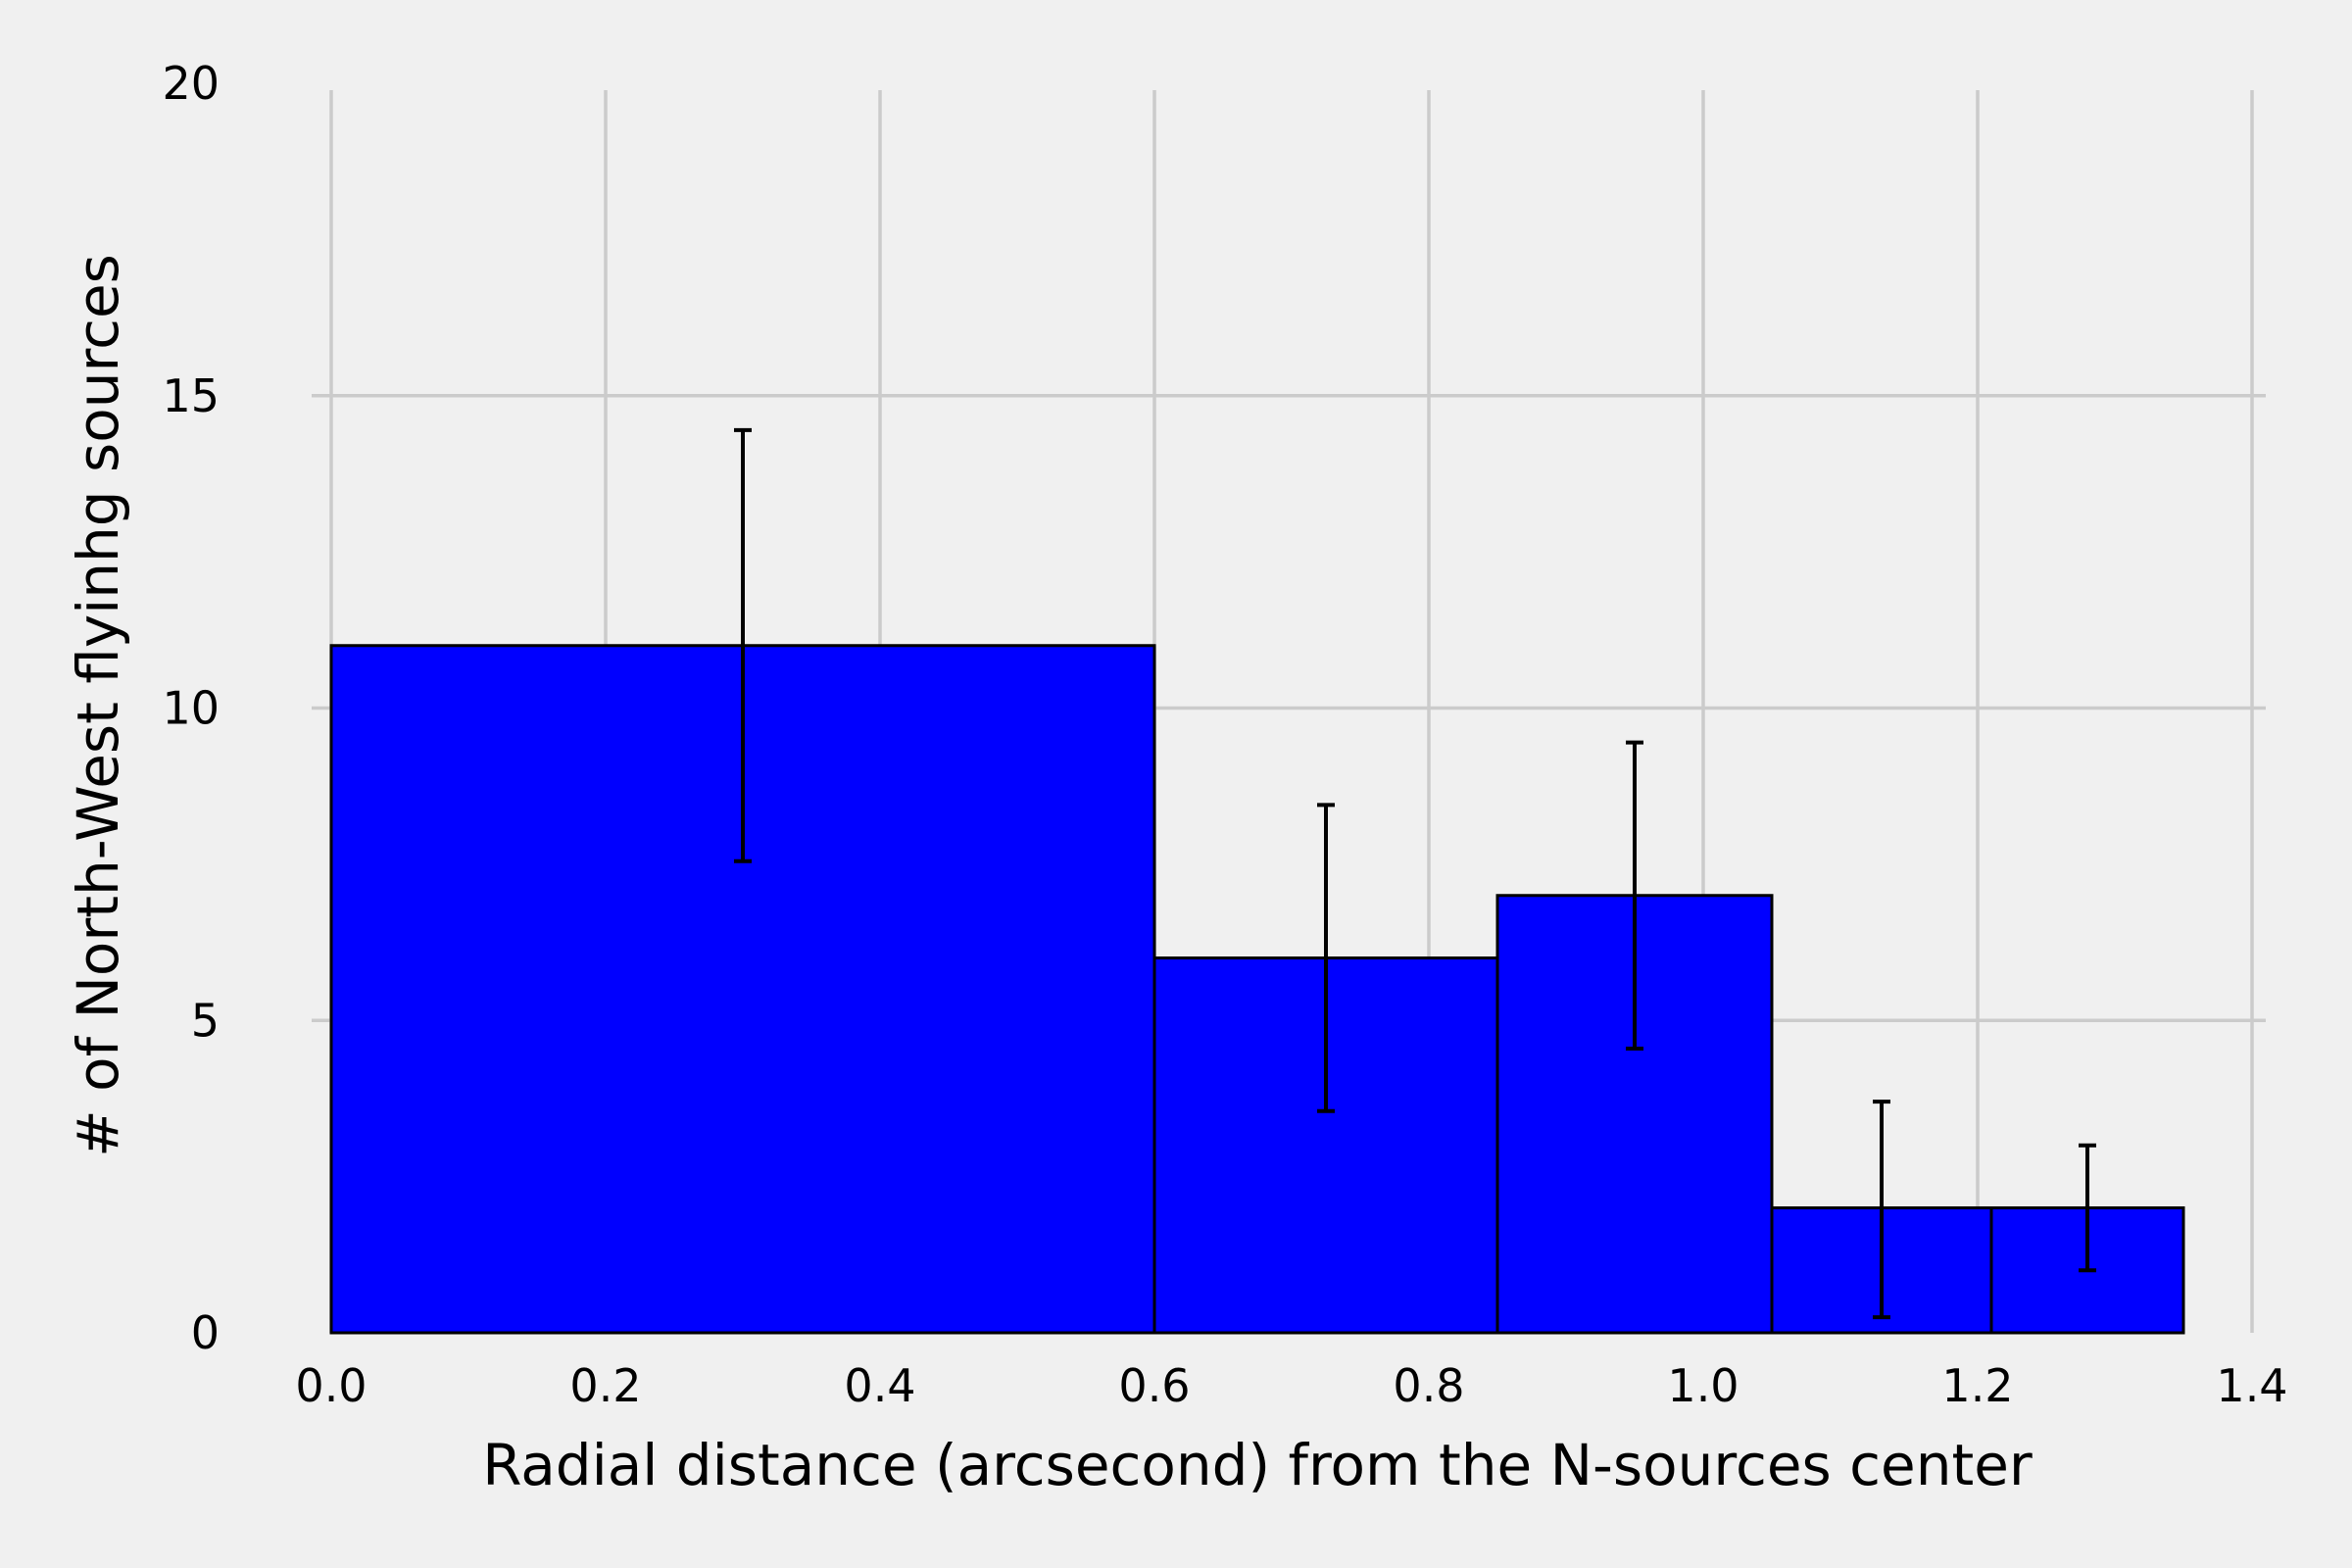  What do you see at coordinates (605, 1385) in the screenshot?
I see `x-tick-label: 0.2` at bounding box center [605, 1385].